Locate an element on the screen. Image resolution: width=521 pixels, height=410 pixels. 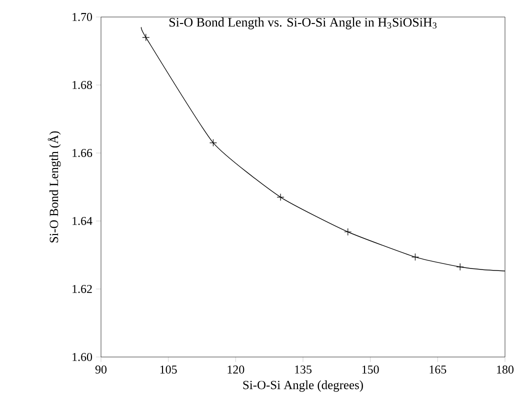
y-tick-label: 1.68 is located at coordinates (82, 85).